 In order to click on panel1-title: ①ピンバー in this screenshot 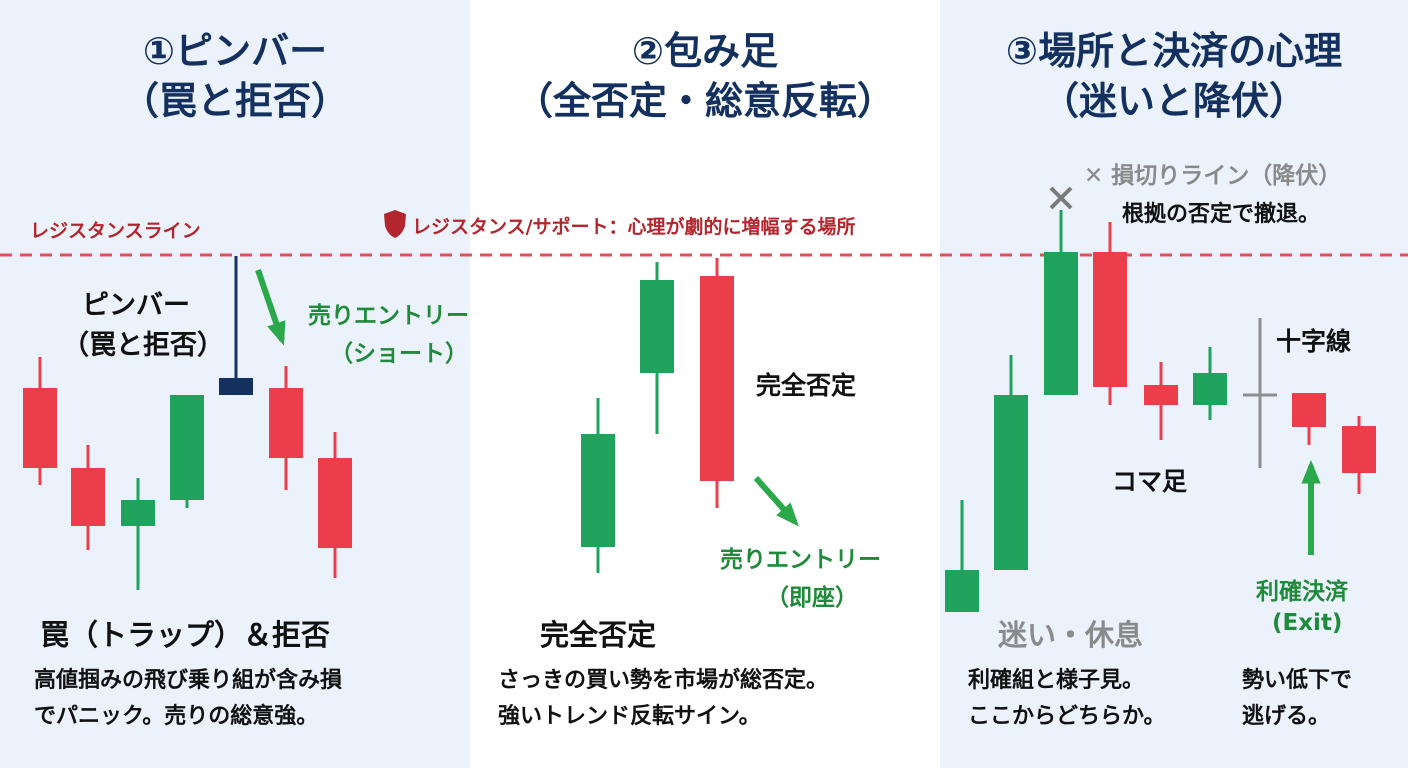, I will do `click(235, 51)`.